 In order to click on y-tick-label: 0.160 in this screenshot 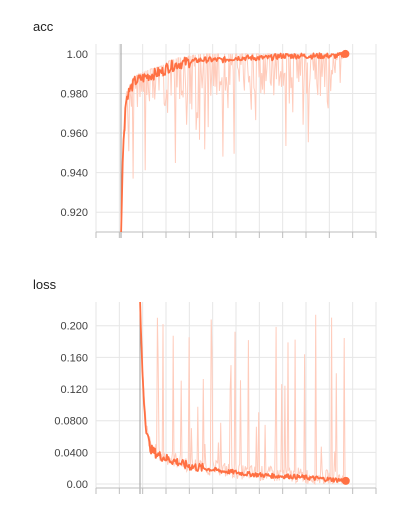, I will do `click(74, 358)`.